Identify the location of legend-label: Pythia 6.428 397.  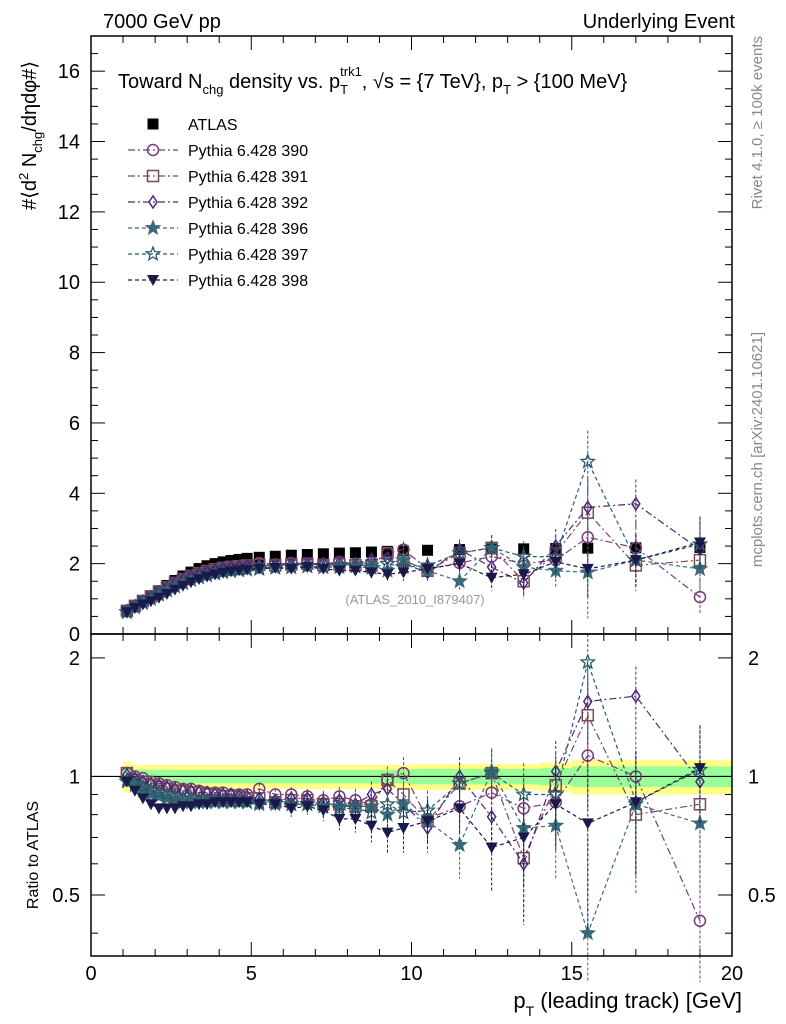
(248, 255).